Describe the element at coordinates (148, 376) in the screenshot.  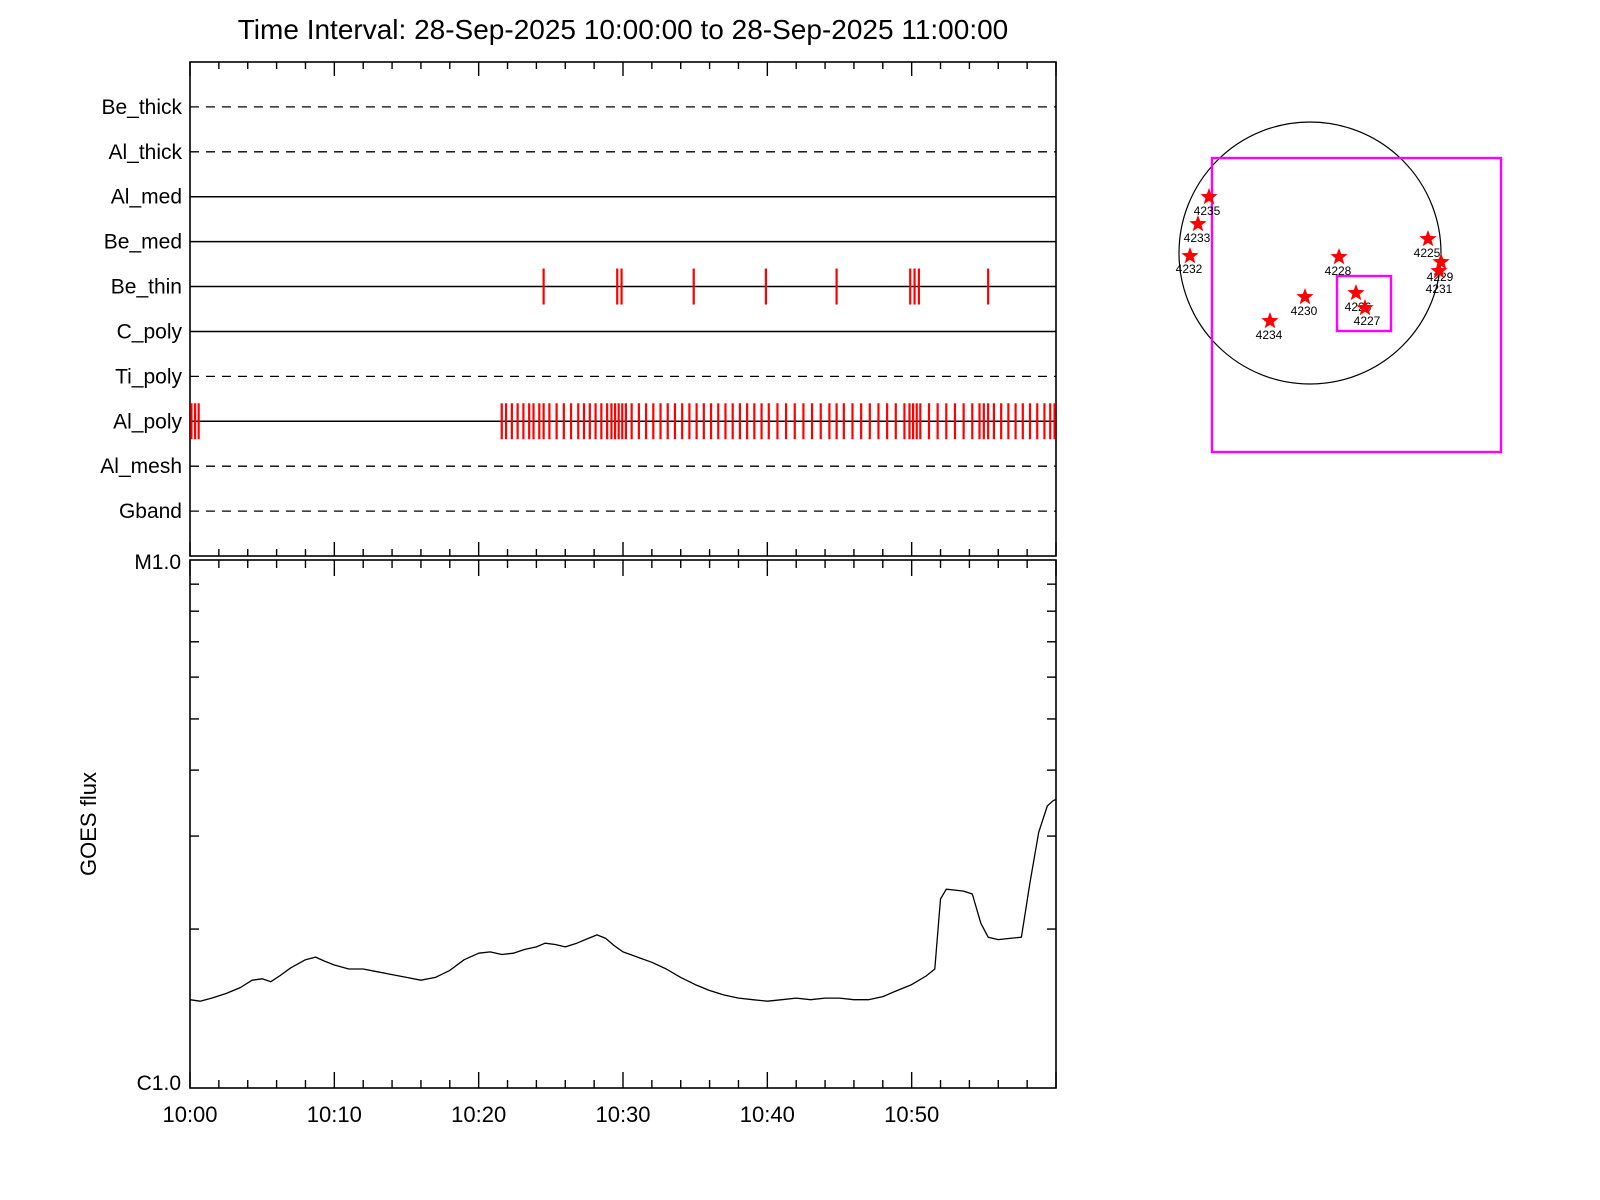
I see `channel-label-ti_poly: Ti_poly` at that location.